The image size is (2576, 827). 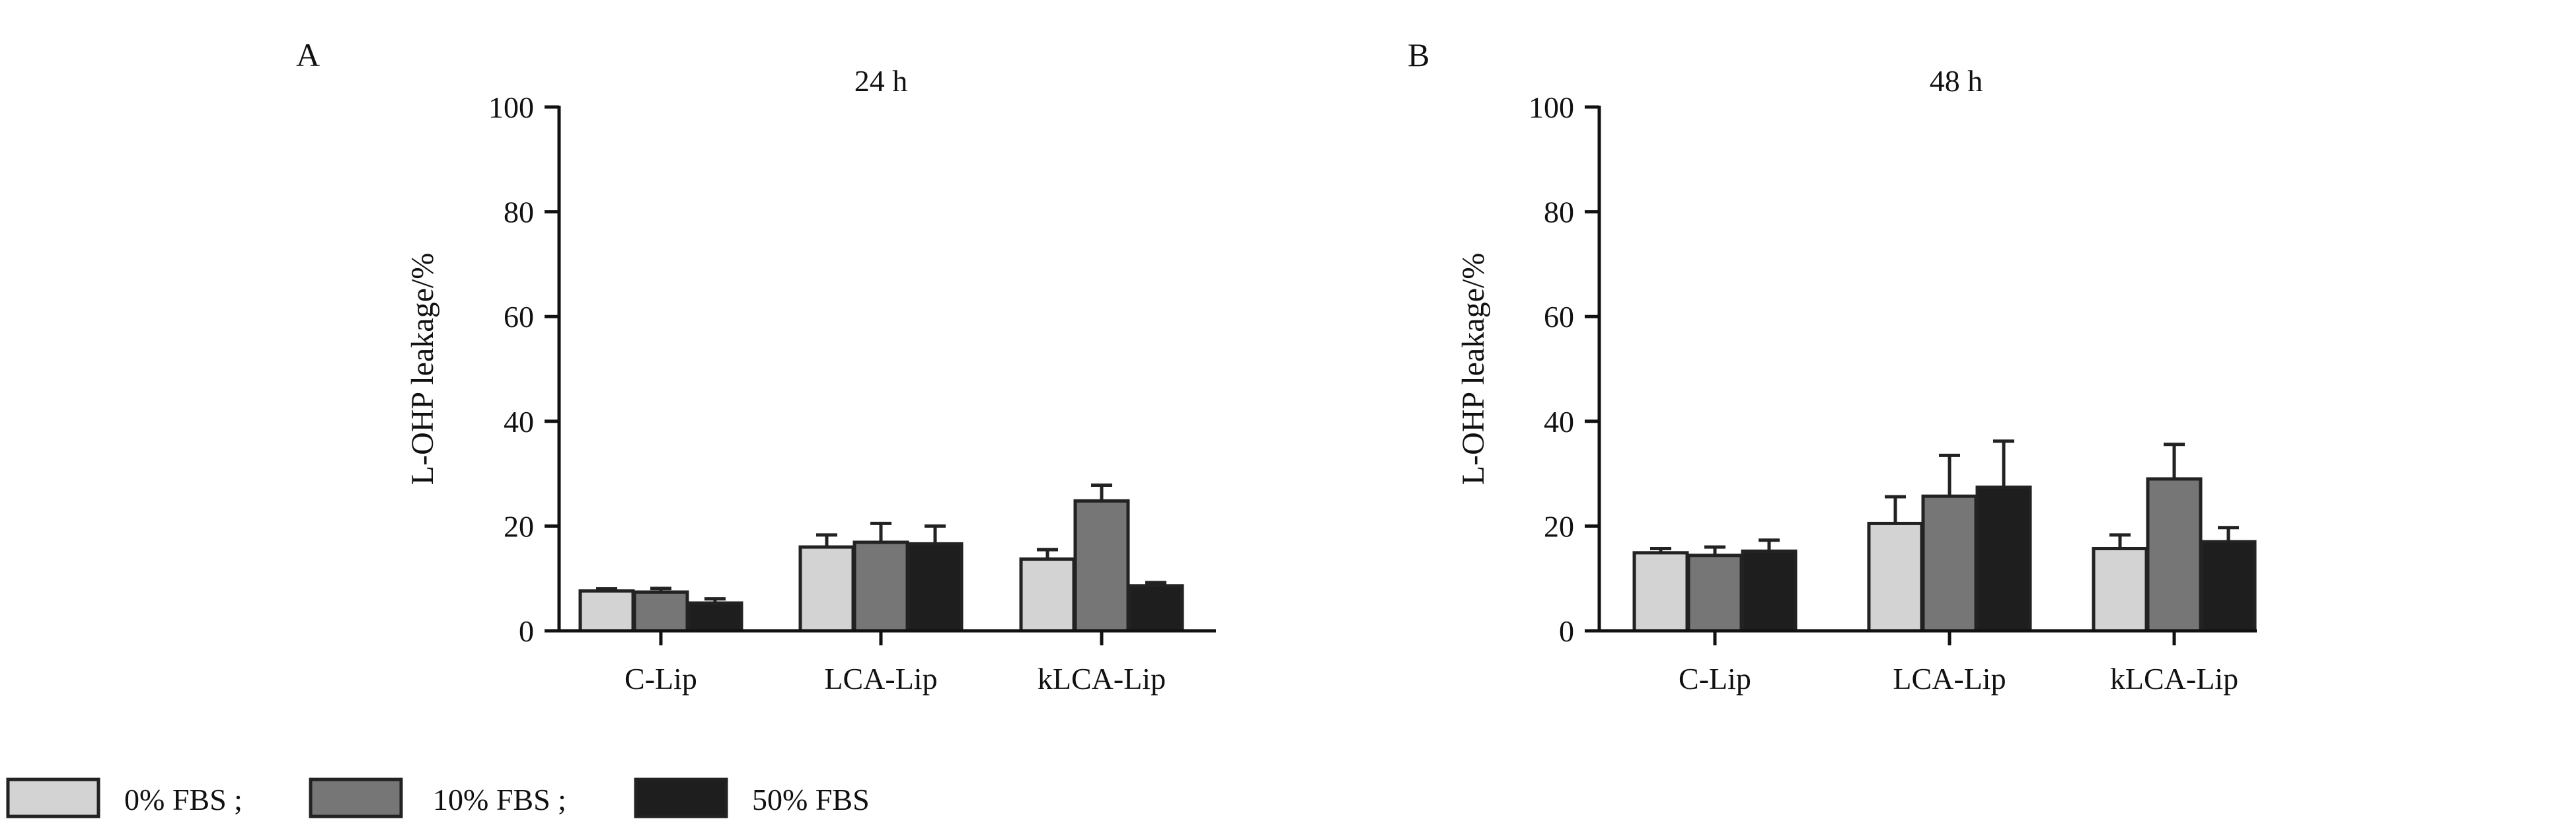 I want to click on panel-label: A, so click(x=308, y=54).